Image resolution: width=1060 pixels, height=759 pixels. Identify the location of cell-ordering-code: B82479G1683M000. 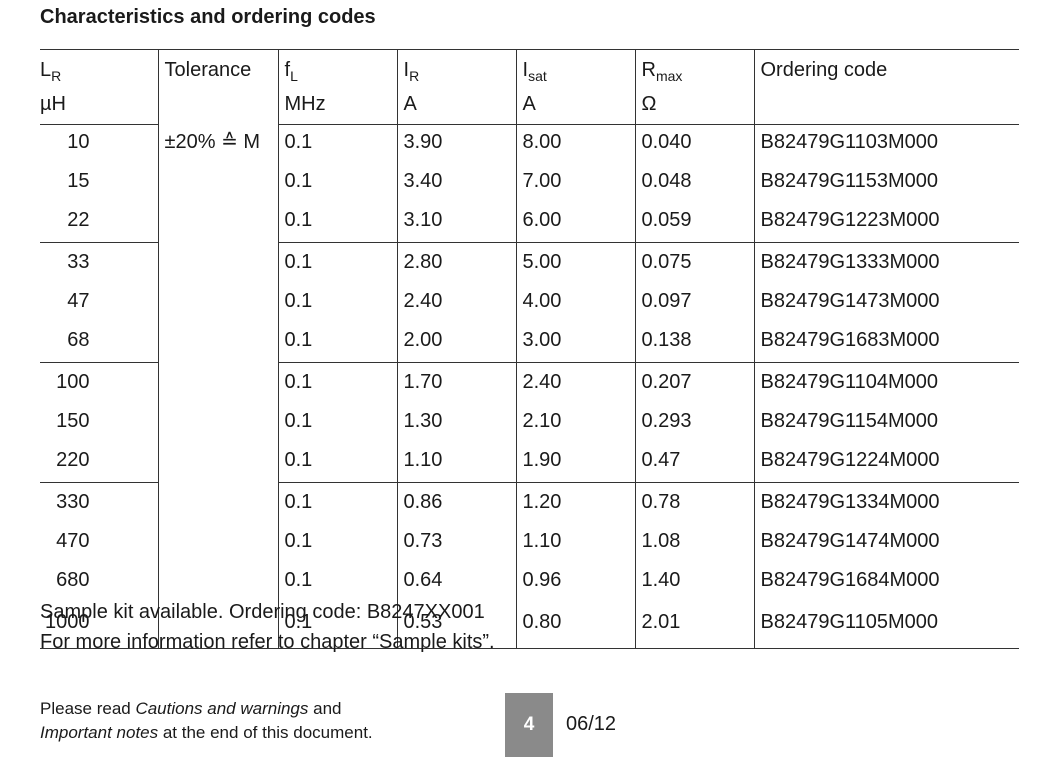
(886, 343).